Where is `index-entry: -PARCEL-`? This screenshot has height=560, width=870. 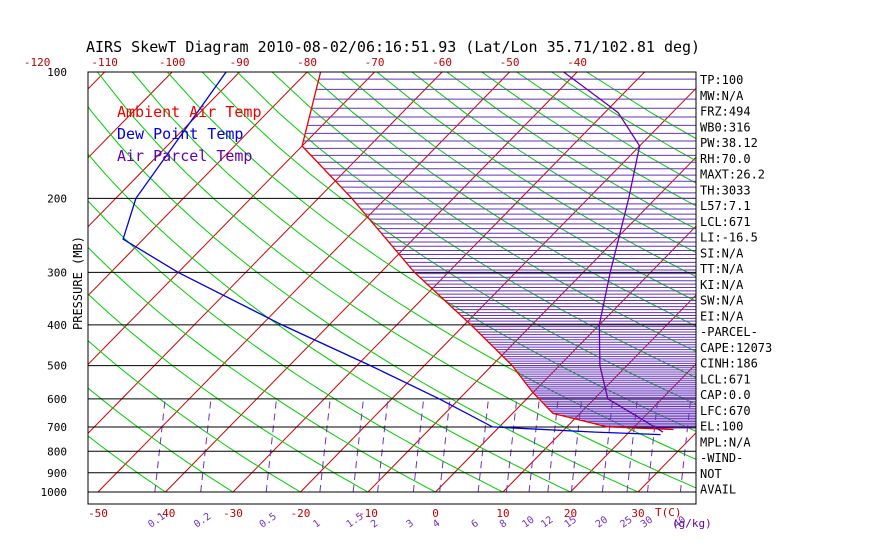 index-entry: -PARCEL- is located at coordinates (729, 332).